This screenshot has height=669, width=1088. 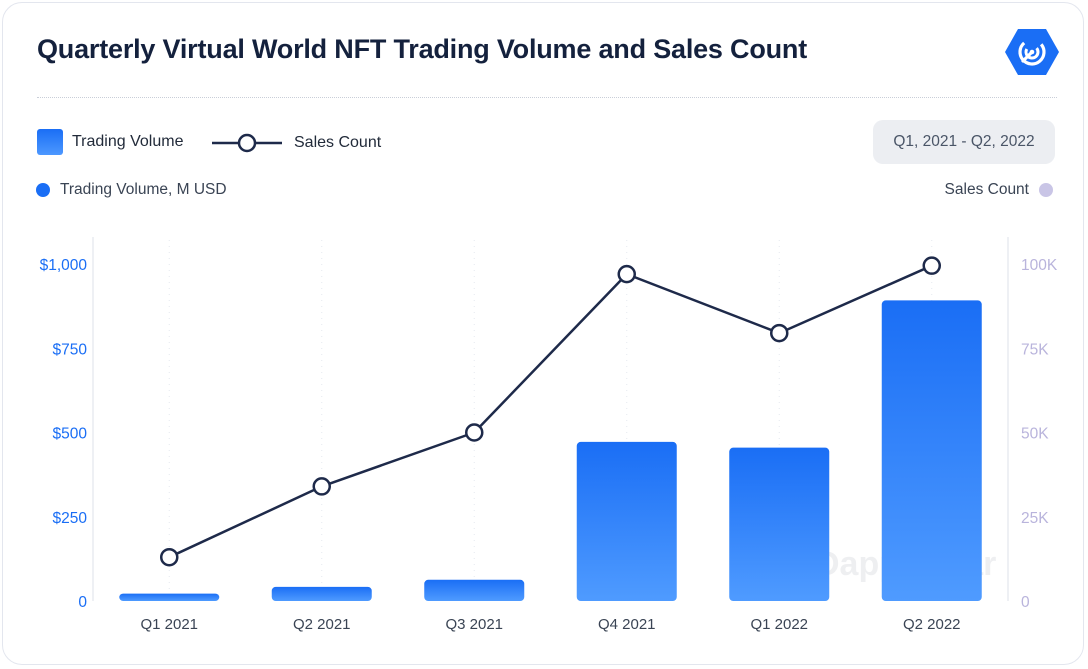 I want to click on right-tick-label: 75K, so click(x=1035, y=349).